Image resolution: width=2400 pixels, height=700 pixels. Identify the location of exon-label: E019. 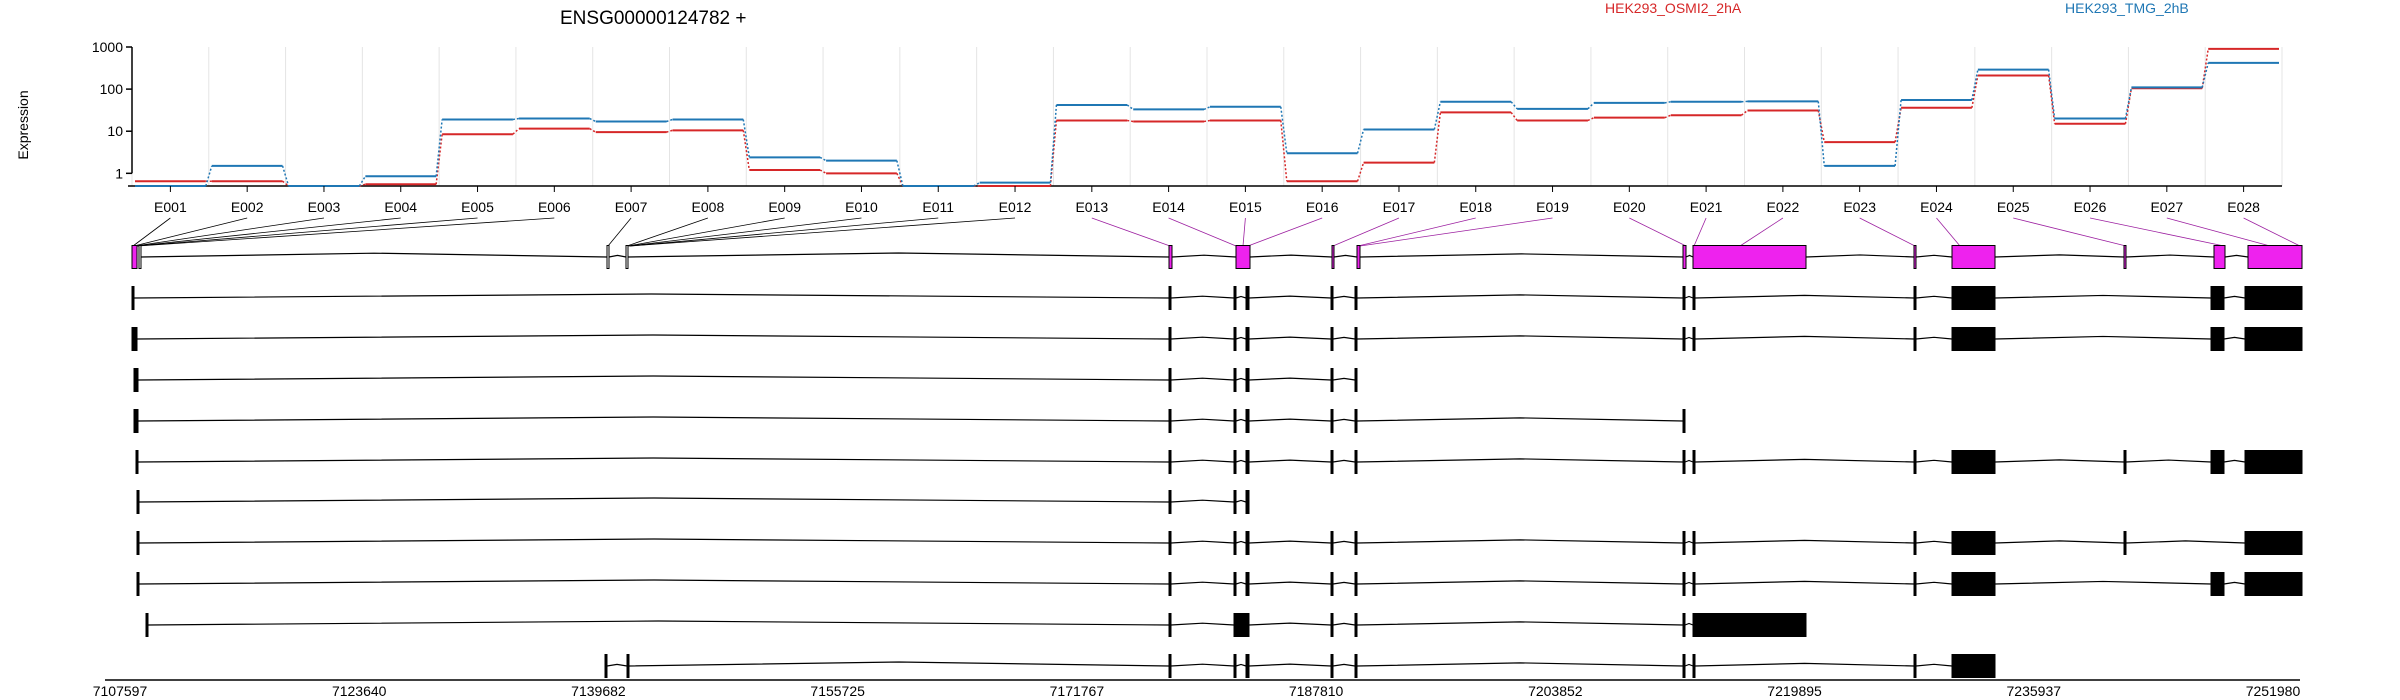
(1552, 207).